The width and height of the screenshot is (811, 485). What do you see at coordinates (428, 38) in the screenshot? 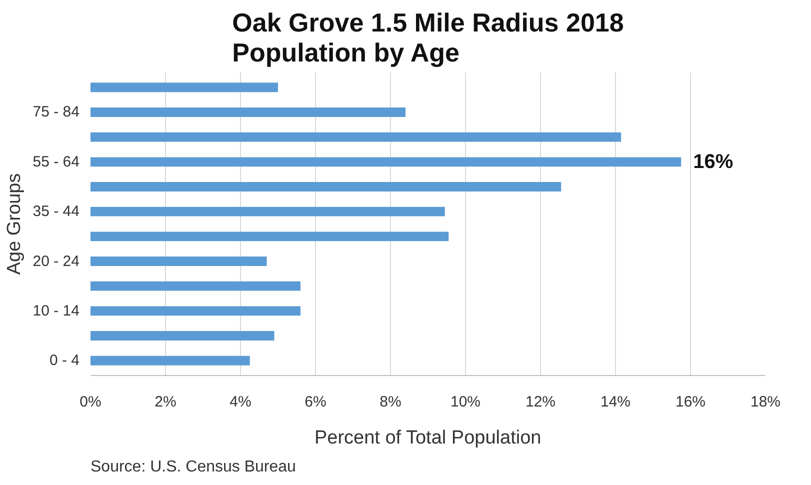
I see `chart-title: Oak Grove 1.5 Mile Radius 2018 Population by Age` at bounding box center [428, 38].